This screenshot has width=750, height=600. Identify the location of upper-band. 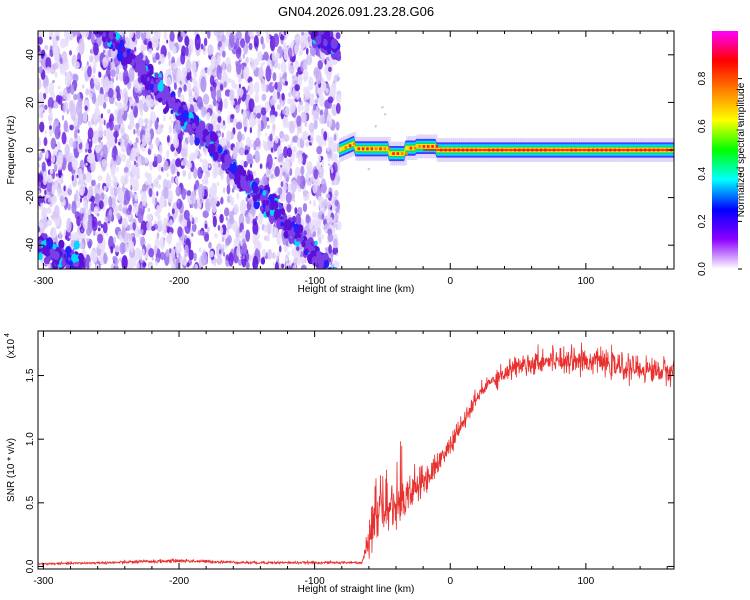
(325, 41).